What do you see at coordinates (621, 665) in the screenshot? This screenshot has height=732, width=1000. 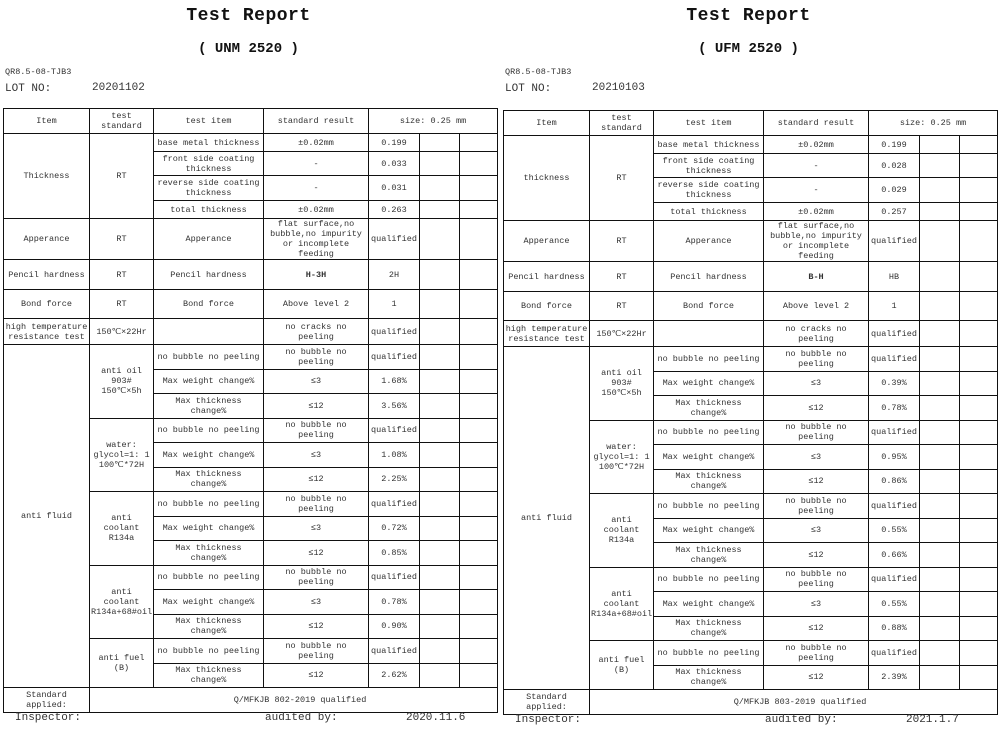 I see `test-condition: anti fuel (B)` at bounding box center [621, 665].